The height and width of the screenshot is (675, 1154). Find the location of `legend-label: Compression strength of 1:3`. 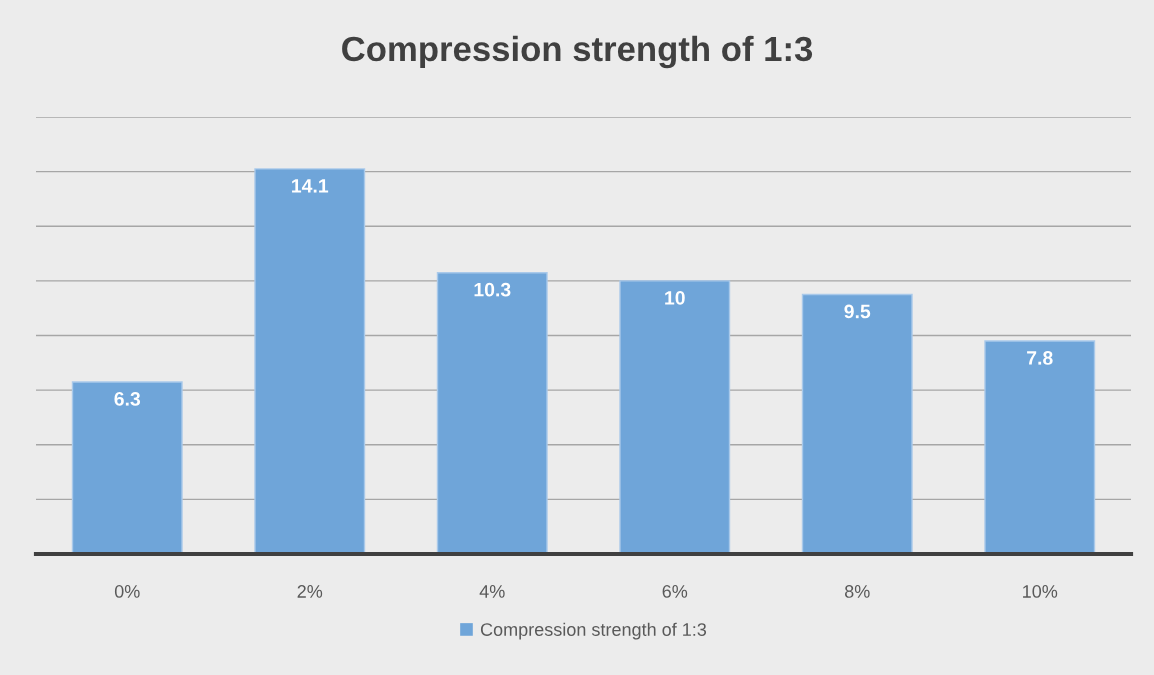

legend-label: Compression strength of 1:3 is located at coordinates (593, 631).